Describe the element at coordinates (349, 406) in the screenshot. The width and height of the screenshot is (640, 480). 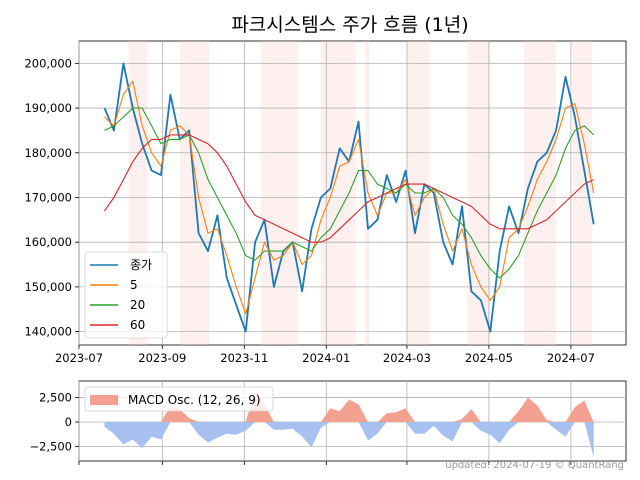
I see `macd-positive-area` at that location.